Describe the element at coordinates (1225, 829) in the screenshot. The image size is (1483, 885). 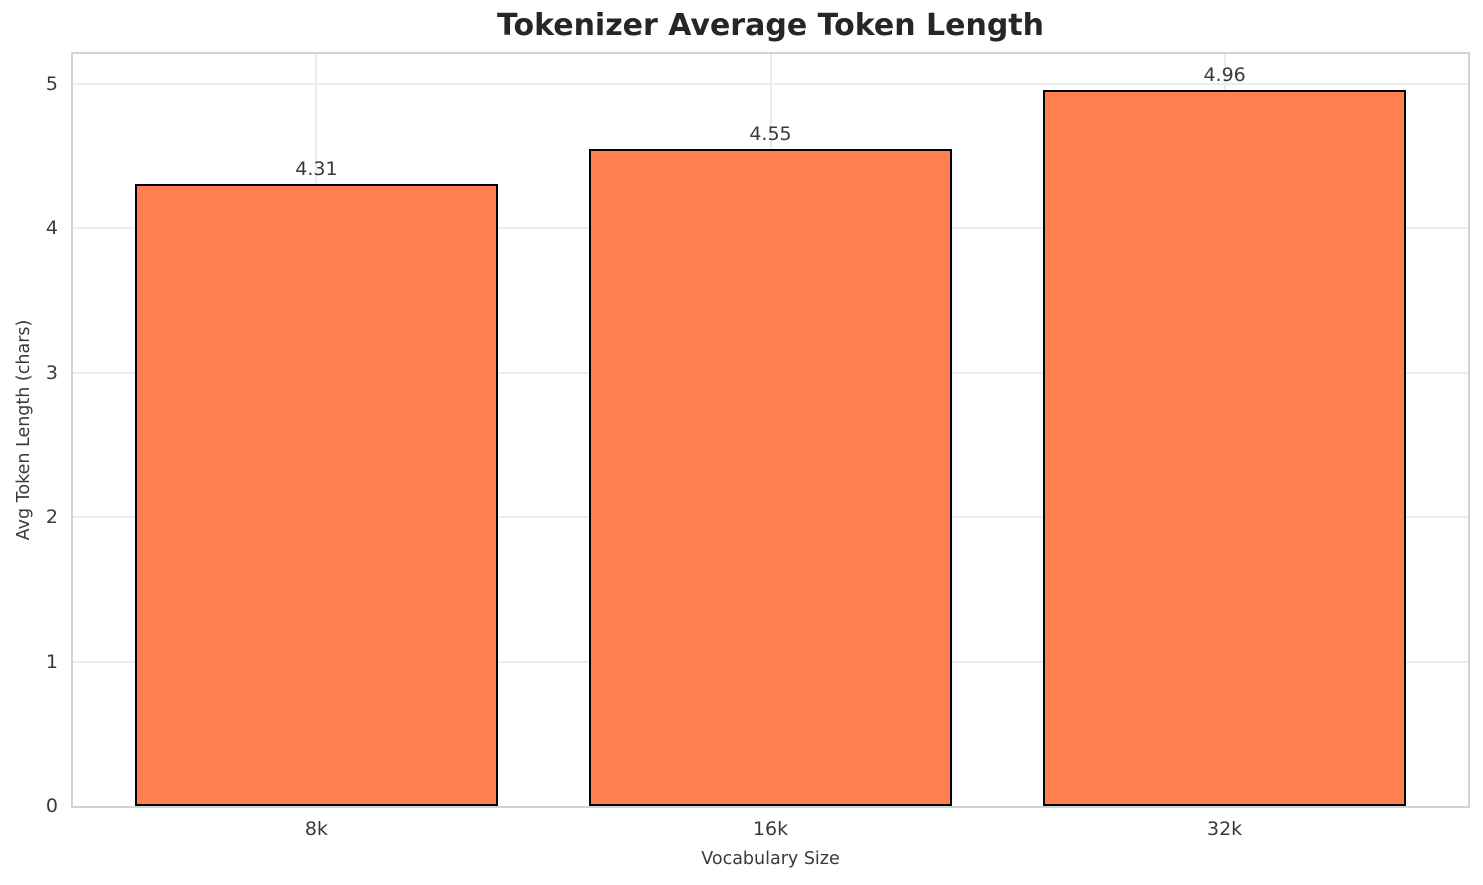
I see `x-tick-label: 32k` at that location.